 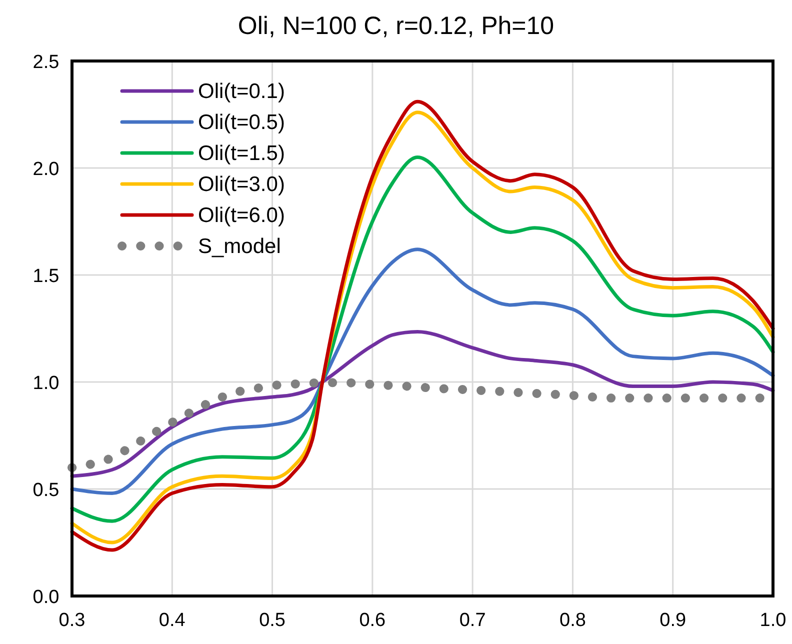 I want to click on y-tick-label: 2.0, so click(x=46, y=169).